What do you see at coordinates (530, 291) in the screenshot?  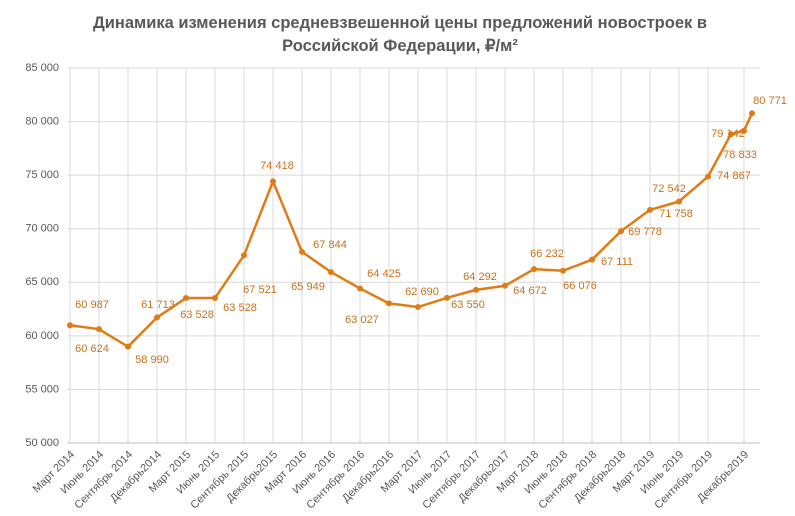 I see `data-label: 64 672` at bounding box center [530, 291].